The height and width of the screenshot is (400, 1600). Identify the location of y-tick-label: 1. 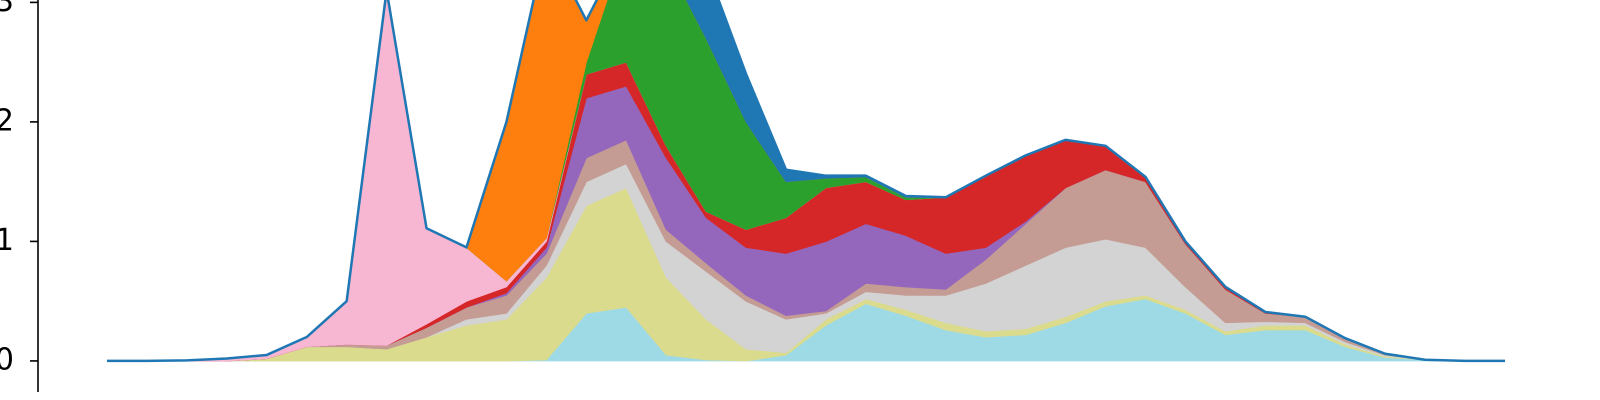
(7, 240).